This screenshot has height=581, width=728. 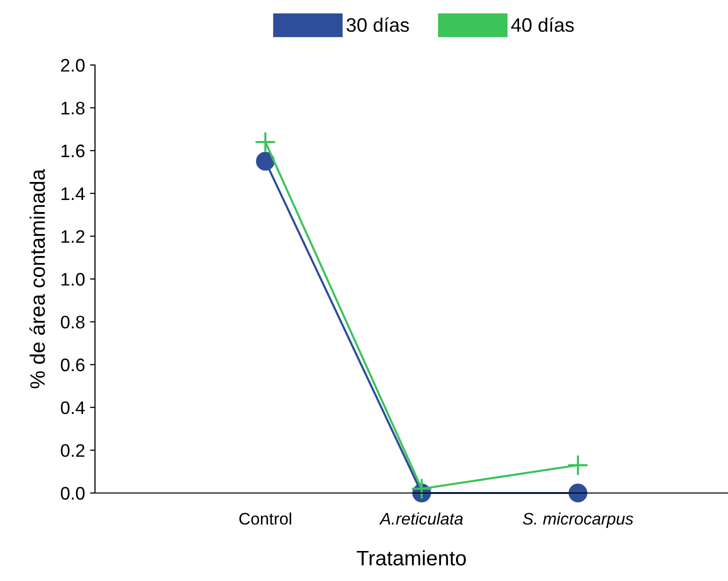 What do you see at coordinates (72, 407) in the screenshot?
I see `y-tick-label: 0.4` at bounding box center [72, 407].